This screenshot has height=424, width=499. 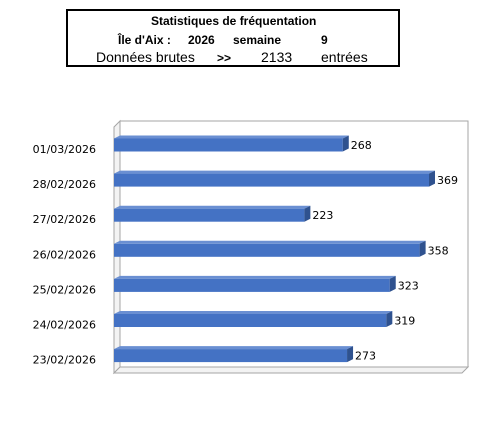 What do you see at coordinates (438, 250) in the screenshot?
I see `data-label: 358` at bounding box center [438, 250].